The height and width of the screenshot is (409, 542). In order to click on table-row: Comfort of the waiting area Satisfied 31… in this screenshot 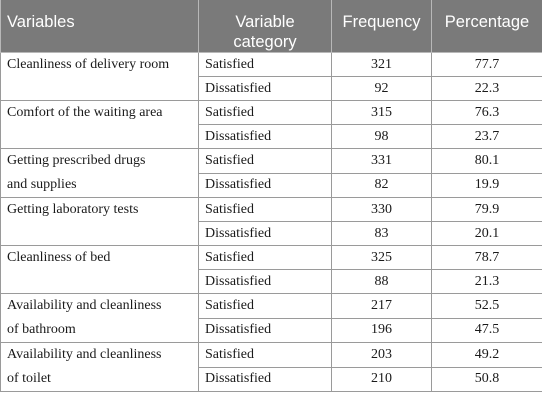, I will do `click(271, 124)`.